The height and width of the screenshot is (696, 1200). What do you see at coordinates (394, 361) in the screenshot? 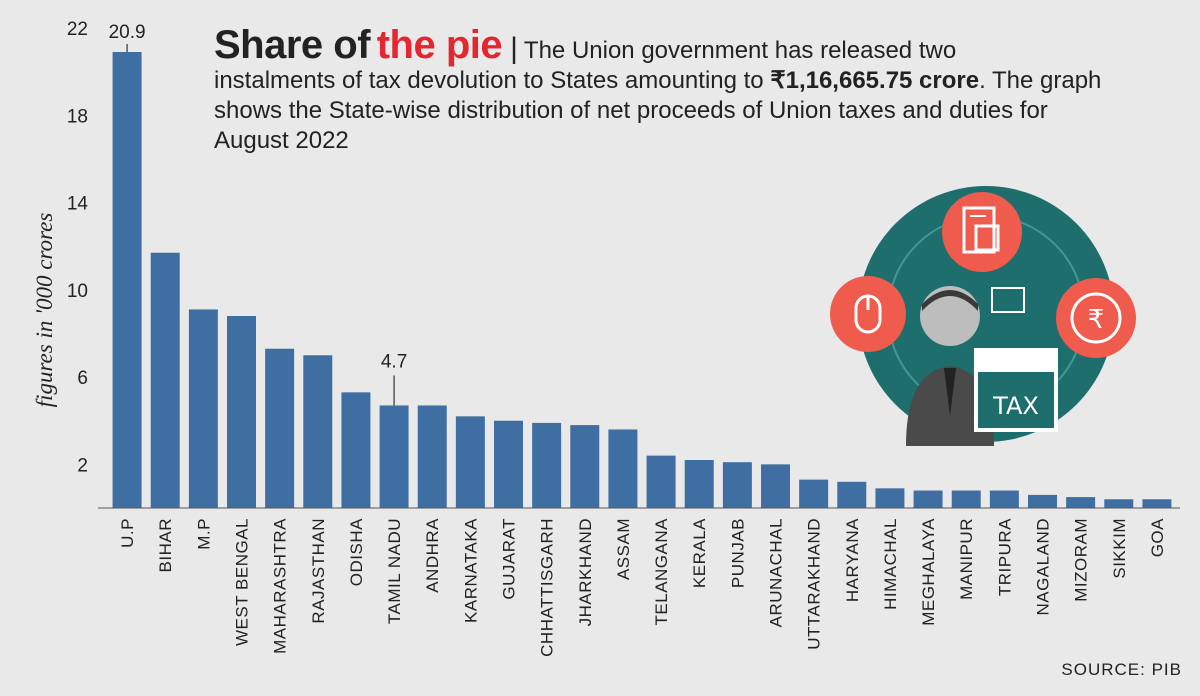
I see `data-label: 4.7` at bounding box center [394, 361].